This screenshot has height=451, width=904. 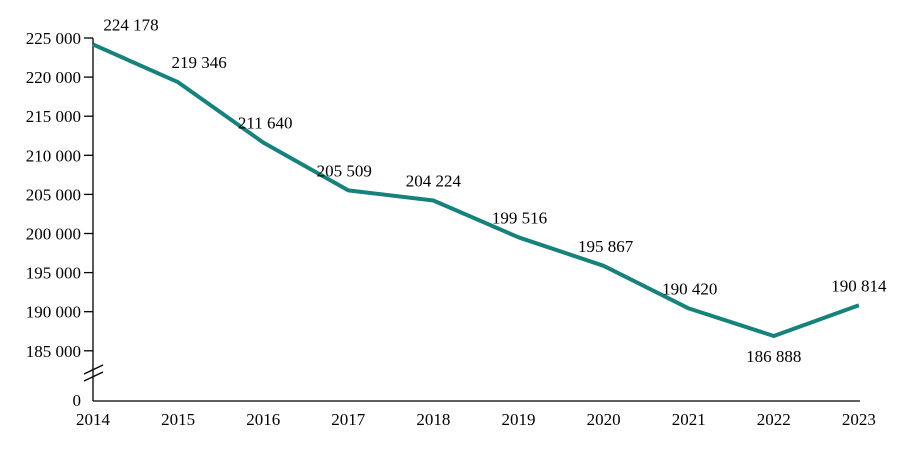 I want to click on y-axis-tick-label: 205 000, so click(x=53, y=194).